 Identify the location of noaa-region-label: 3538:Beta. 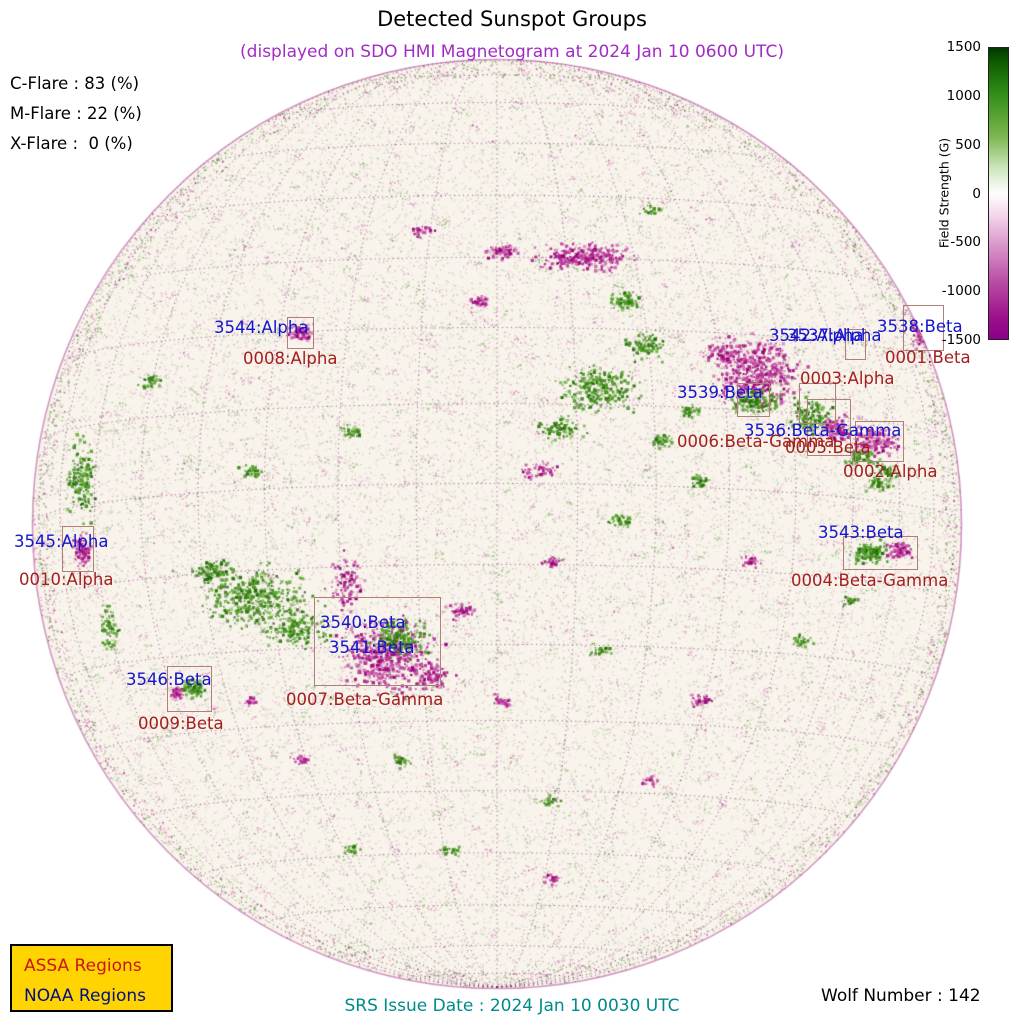
(920, 326).